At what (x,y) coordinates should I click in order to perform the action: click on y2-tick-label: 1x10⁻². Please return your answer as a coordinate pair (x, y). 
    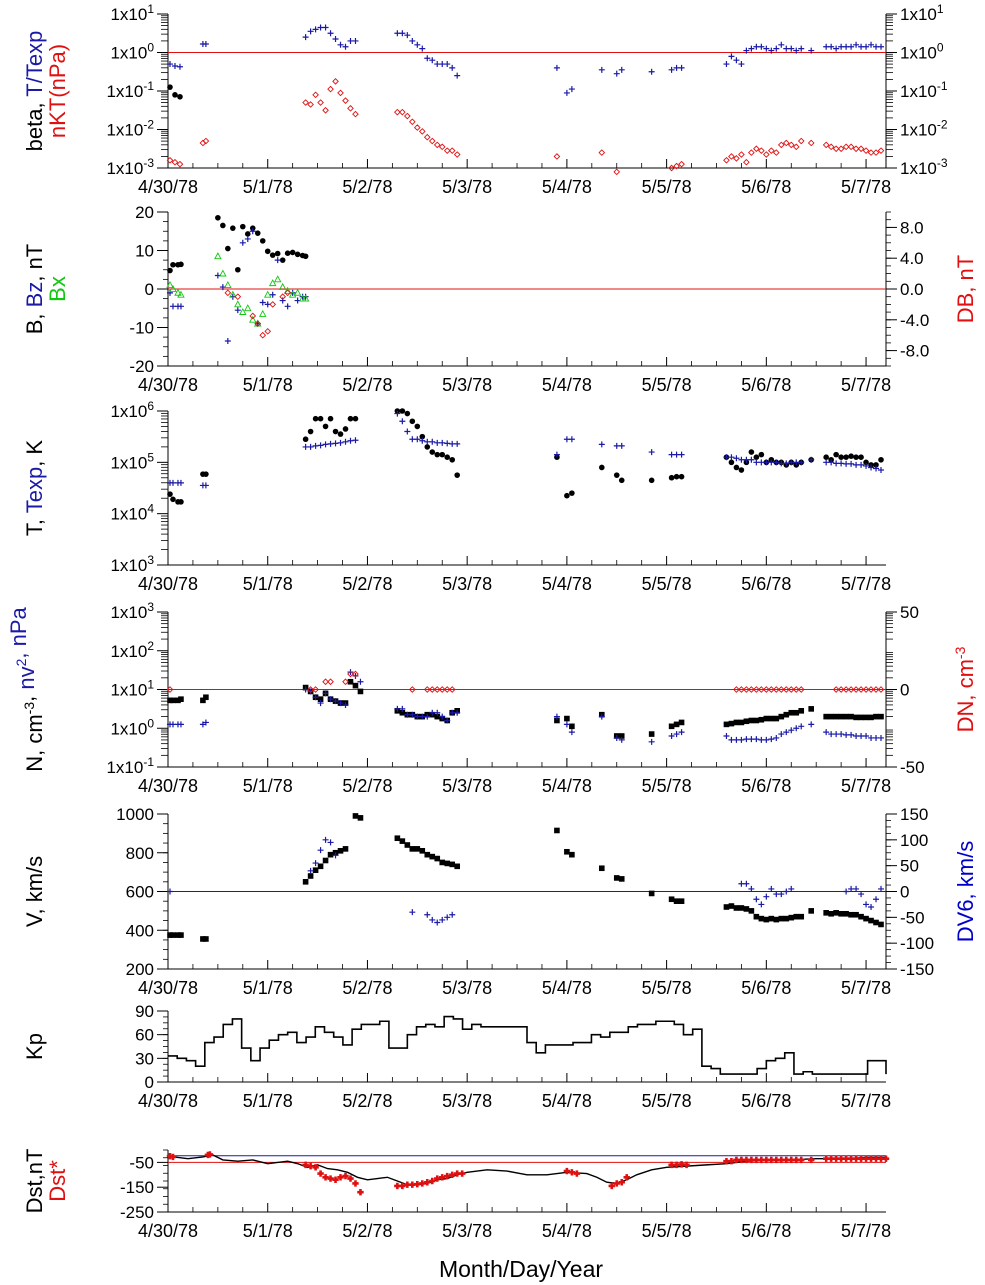
    Looking at the image, I should click on (924, 129).